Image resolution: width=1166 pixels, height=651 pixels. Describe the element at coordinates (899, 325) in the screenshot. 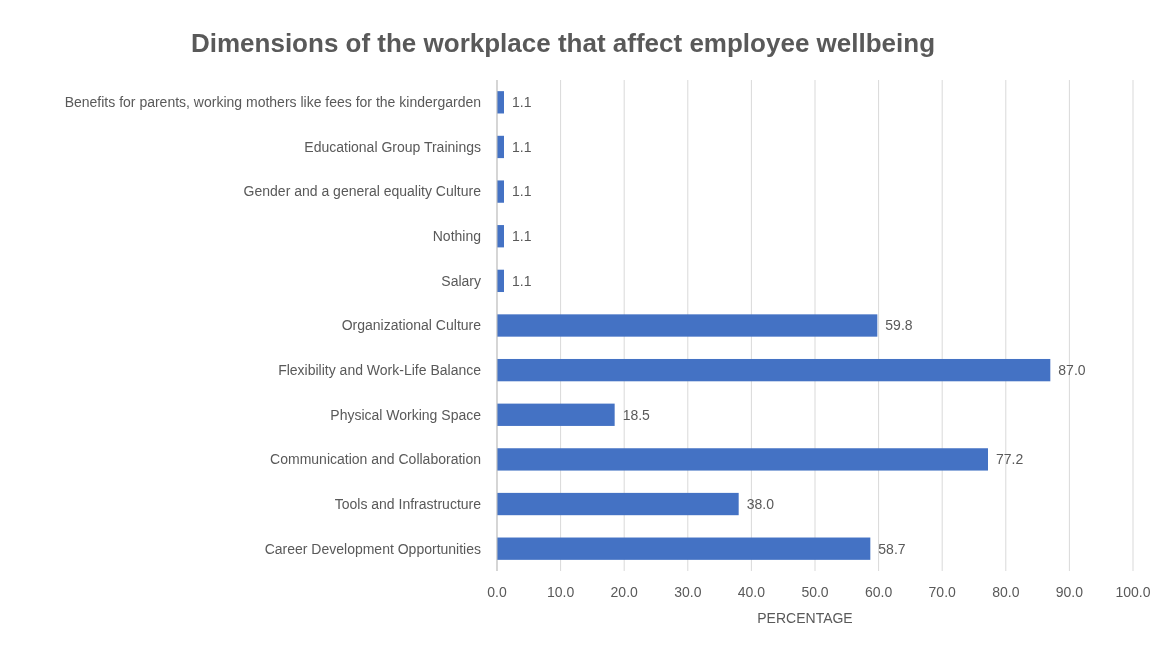

I see `data-label: 59.8` at that location.